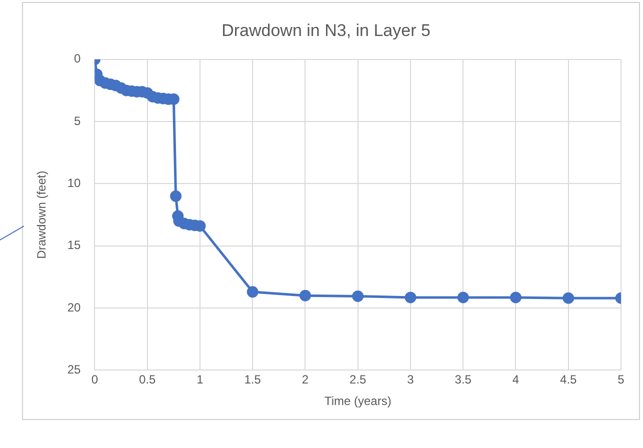 The height and width of the screenshot is (448, 643). What do you see at coordinates (305, 379) in the screenshot?
I see `x-tick-label: 2` at bounding box center [305, 379].